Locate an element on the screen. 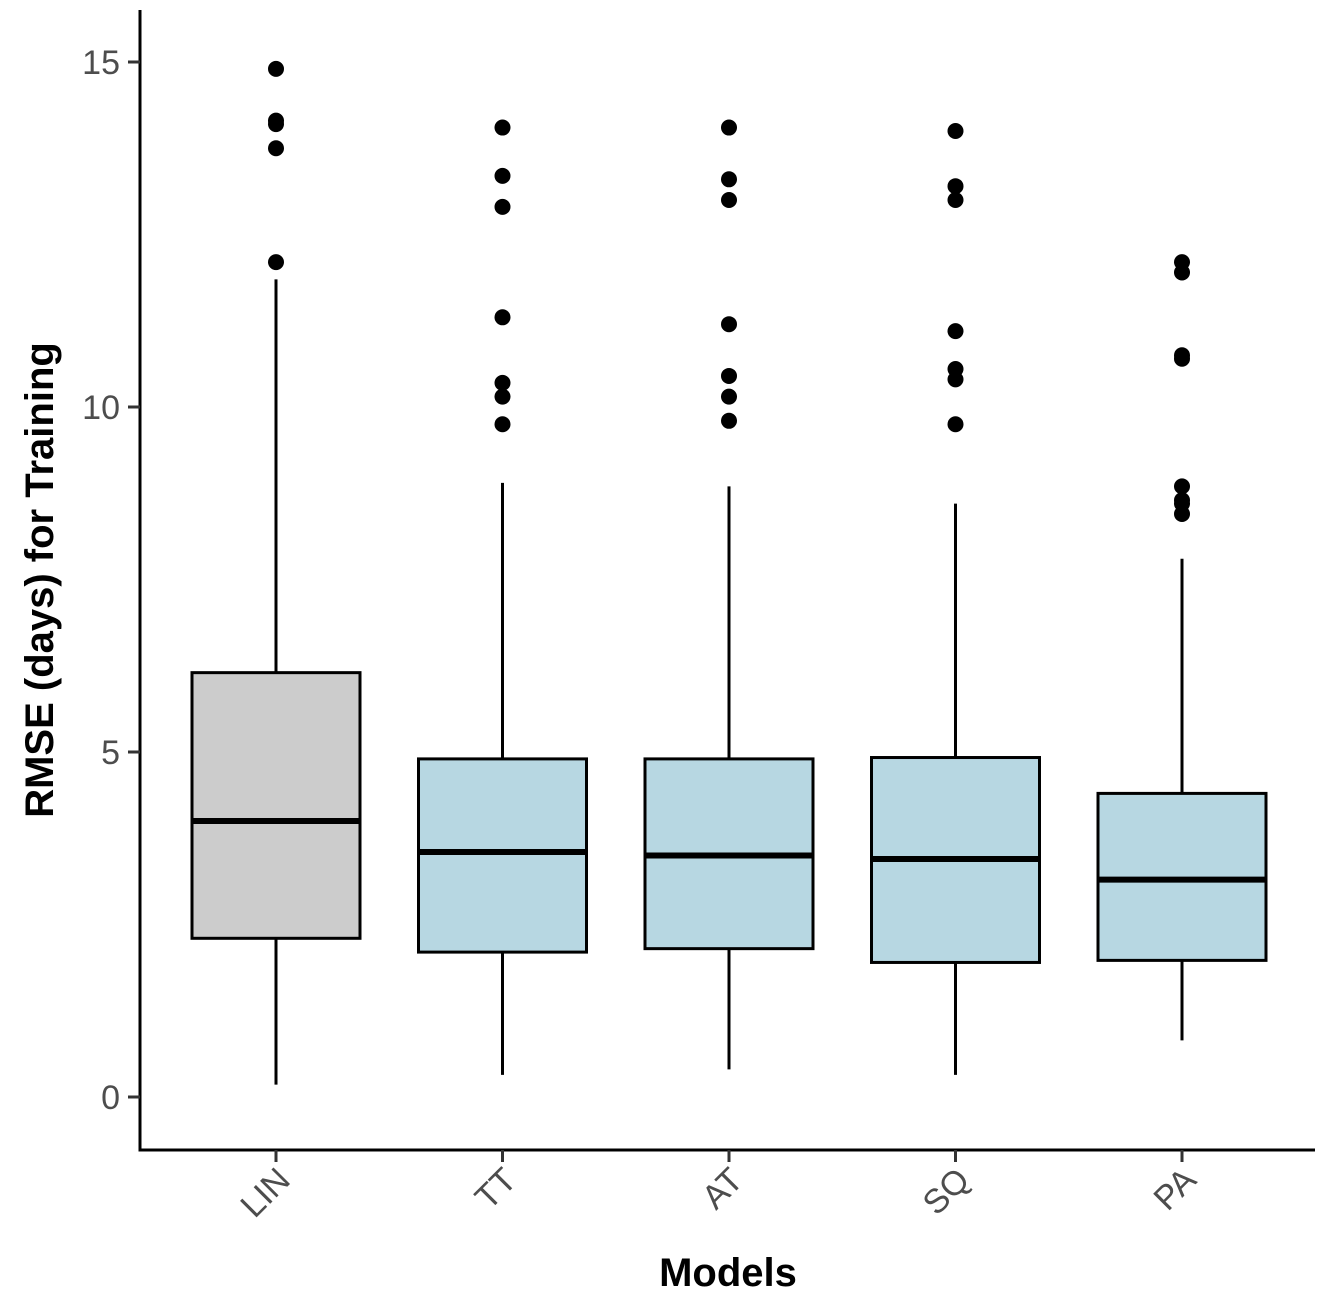 The image size is (1328, 1314). box-group-lin is located at coordinates (276, 682).